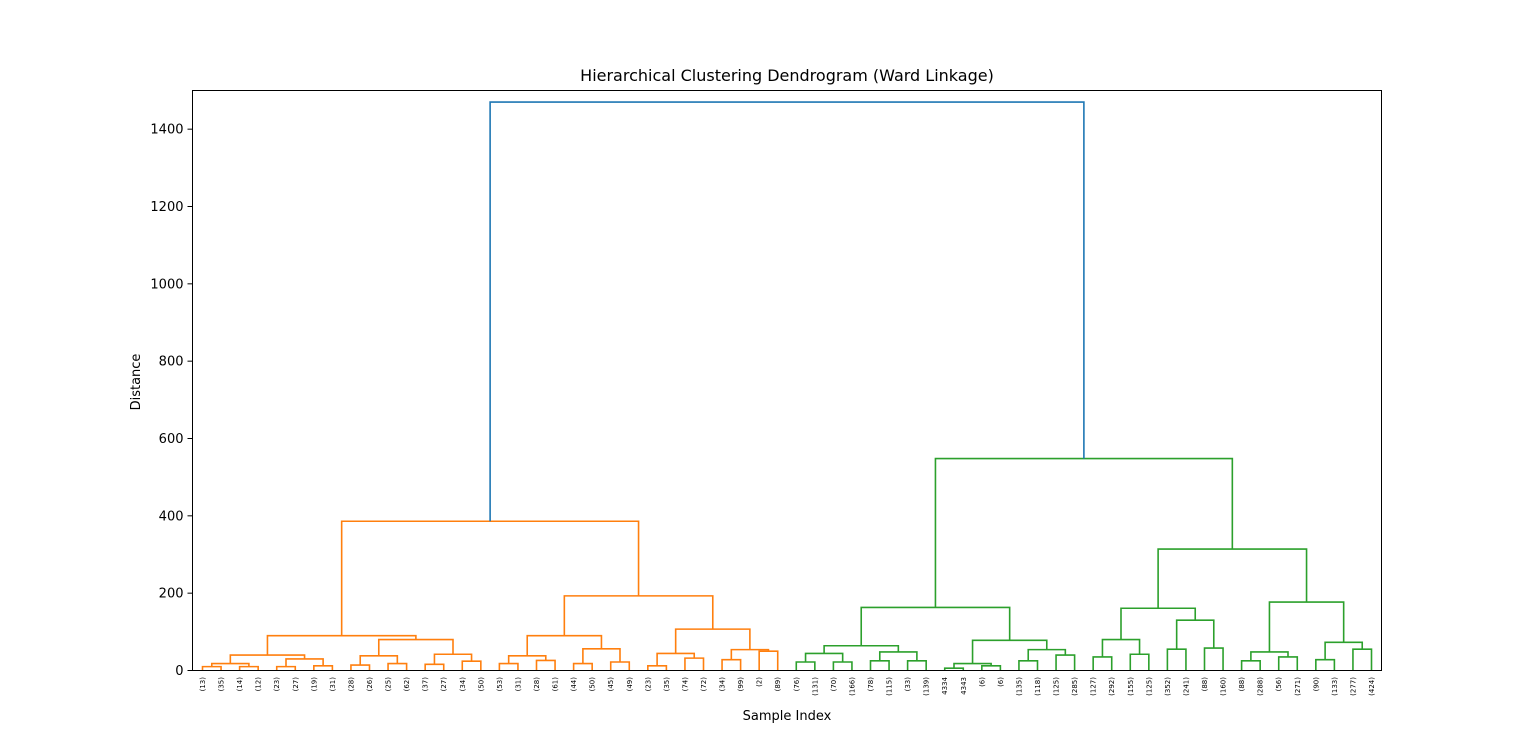 The image size is (1536, 754). What do you see at coordinates (1168, 686) in the screenshot?
I see `leaf-label: (352)` at bounding box center [1168, 686].